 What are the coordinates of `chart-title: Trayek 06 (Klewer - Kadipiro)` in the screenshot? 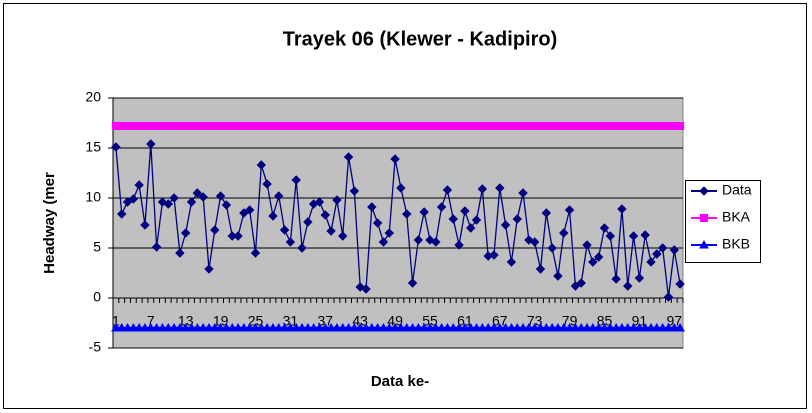 It's located at (420, 39).